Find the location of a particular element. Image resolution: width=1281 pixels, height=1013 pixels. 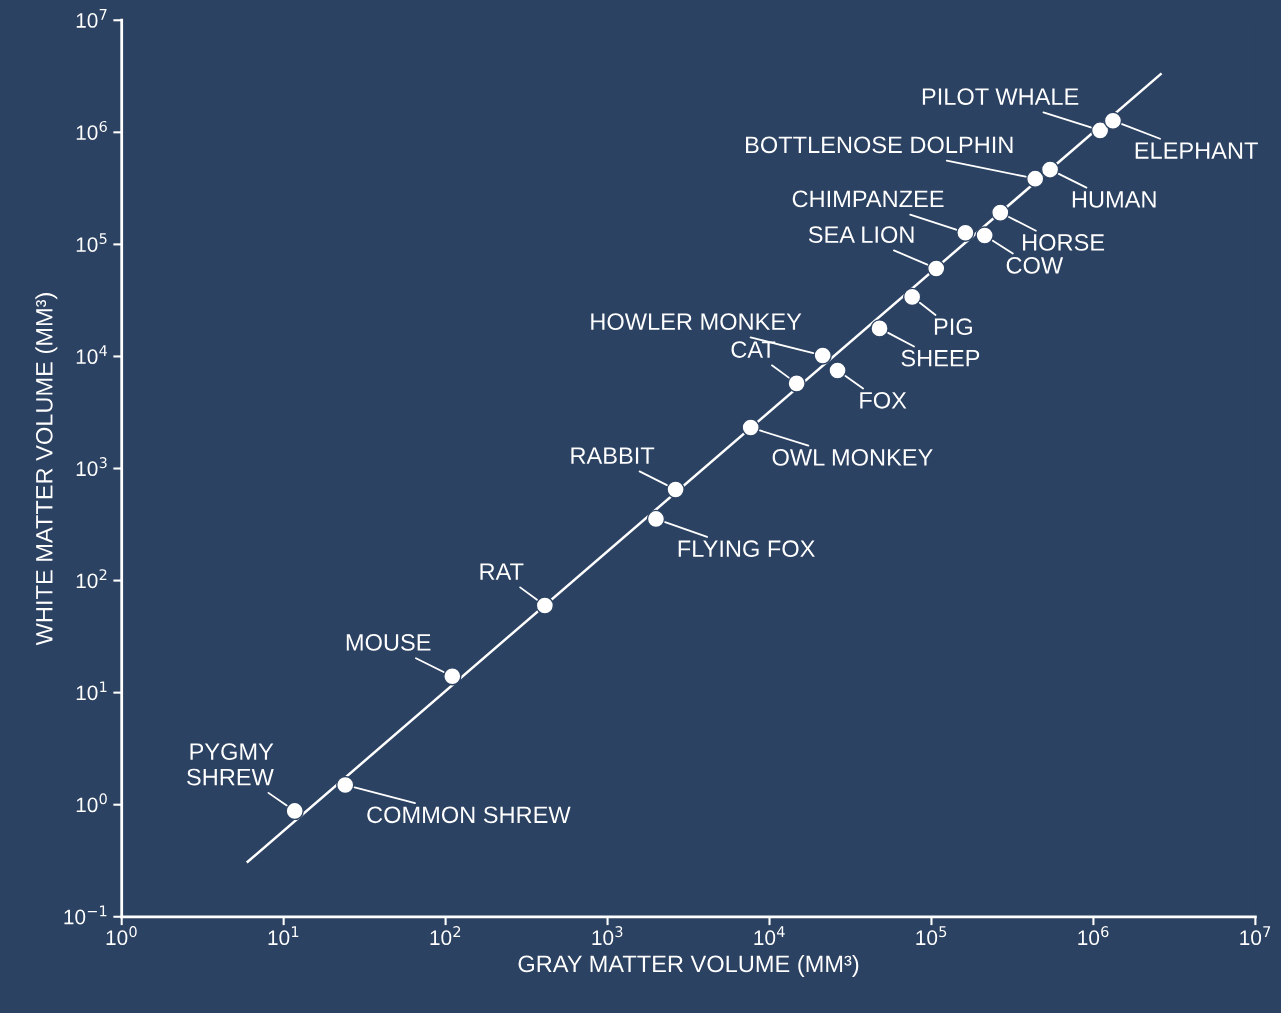

x-tick-label: 10$^{5}$ is located at coordinates (931, 936).